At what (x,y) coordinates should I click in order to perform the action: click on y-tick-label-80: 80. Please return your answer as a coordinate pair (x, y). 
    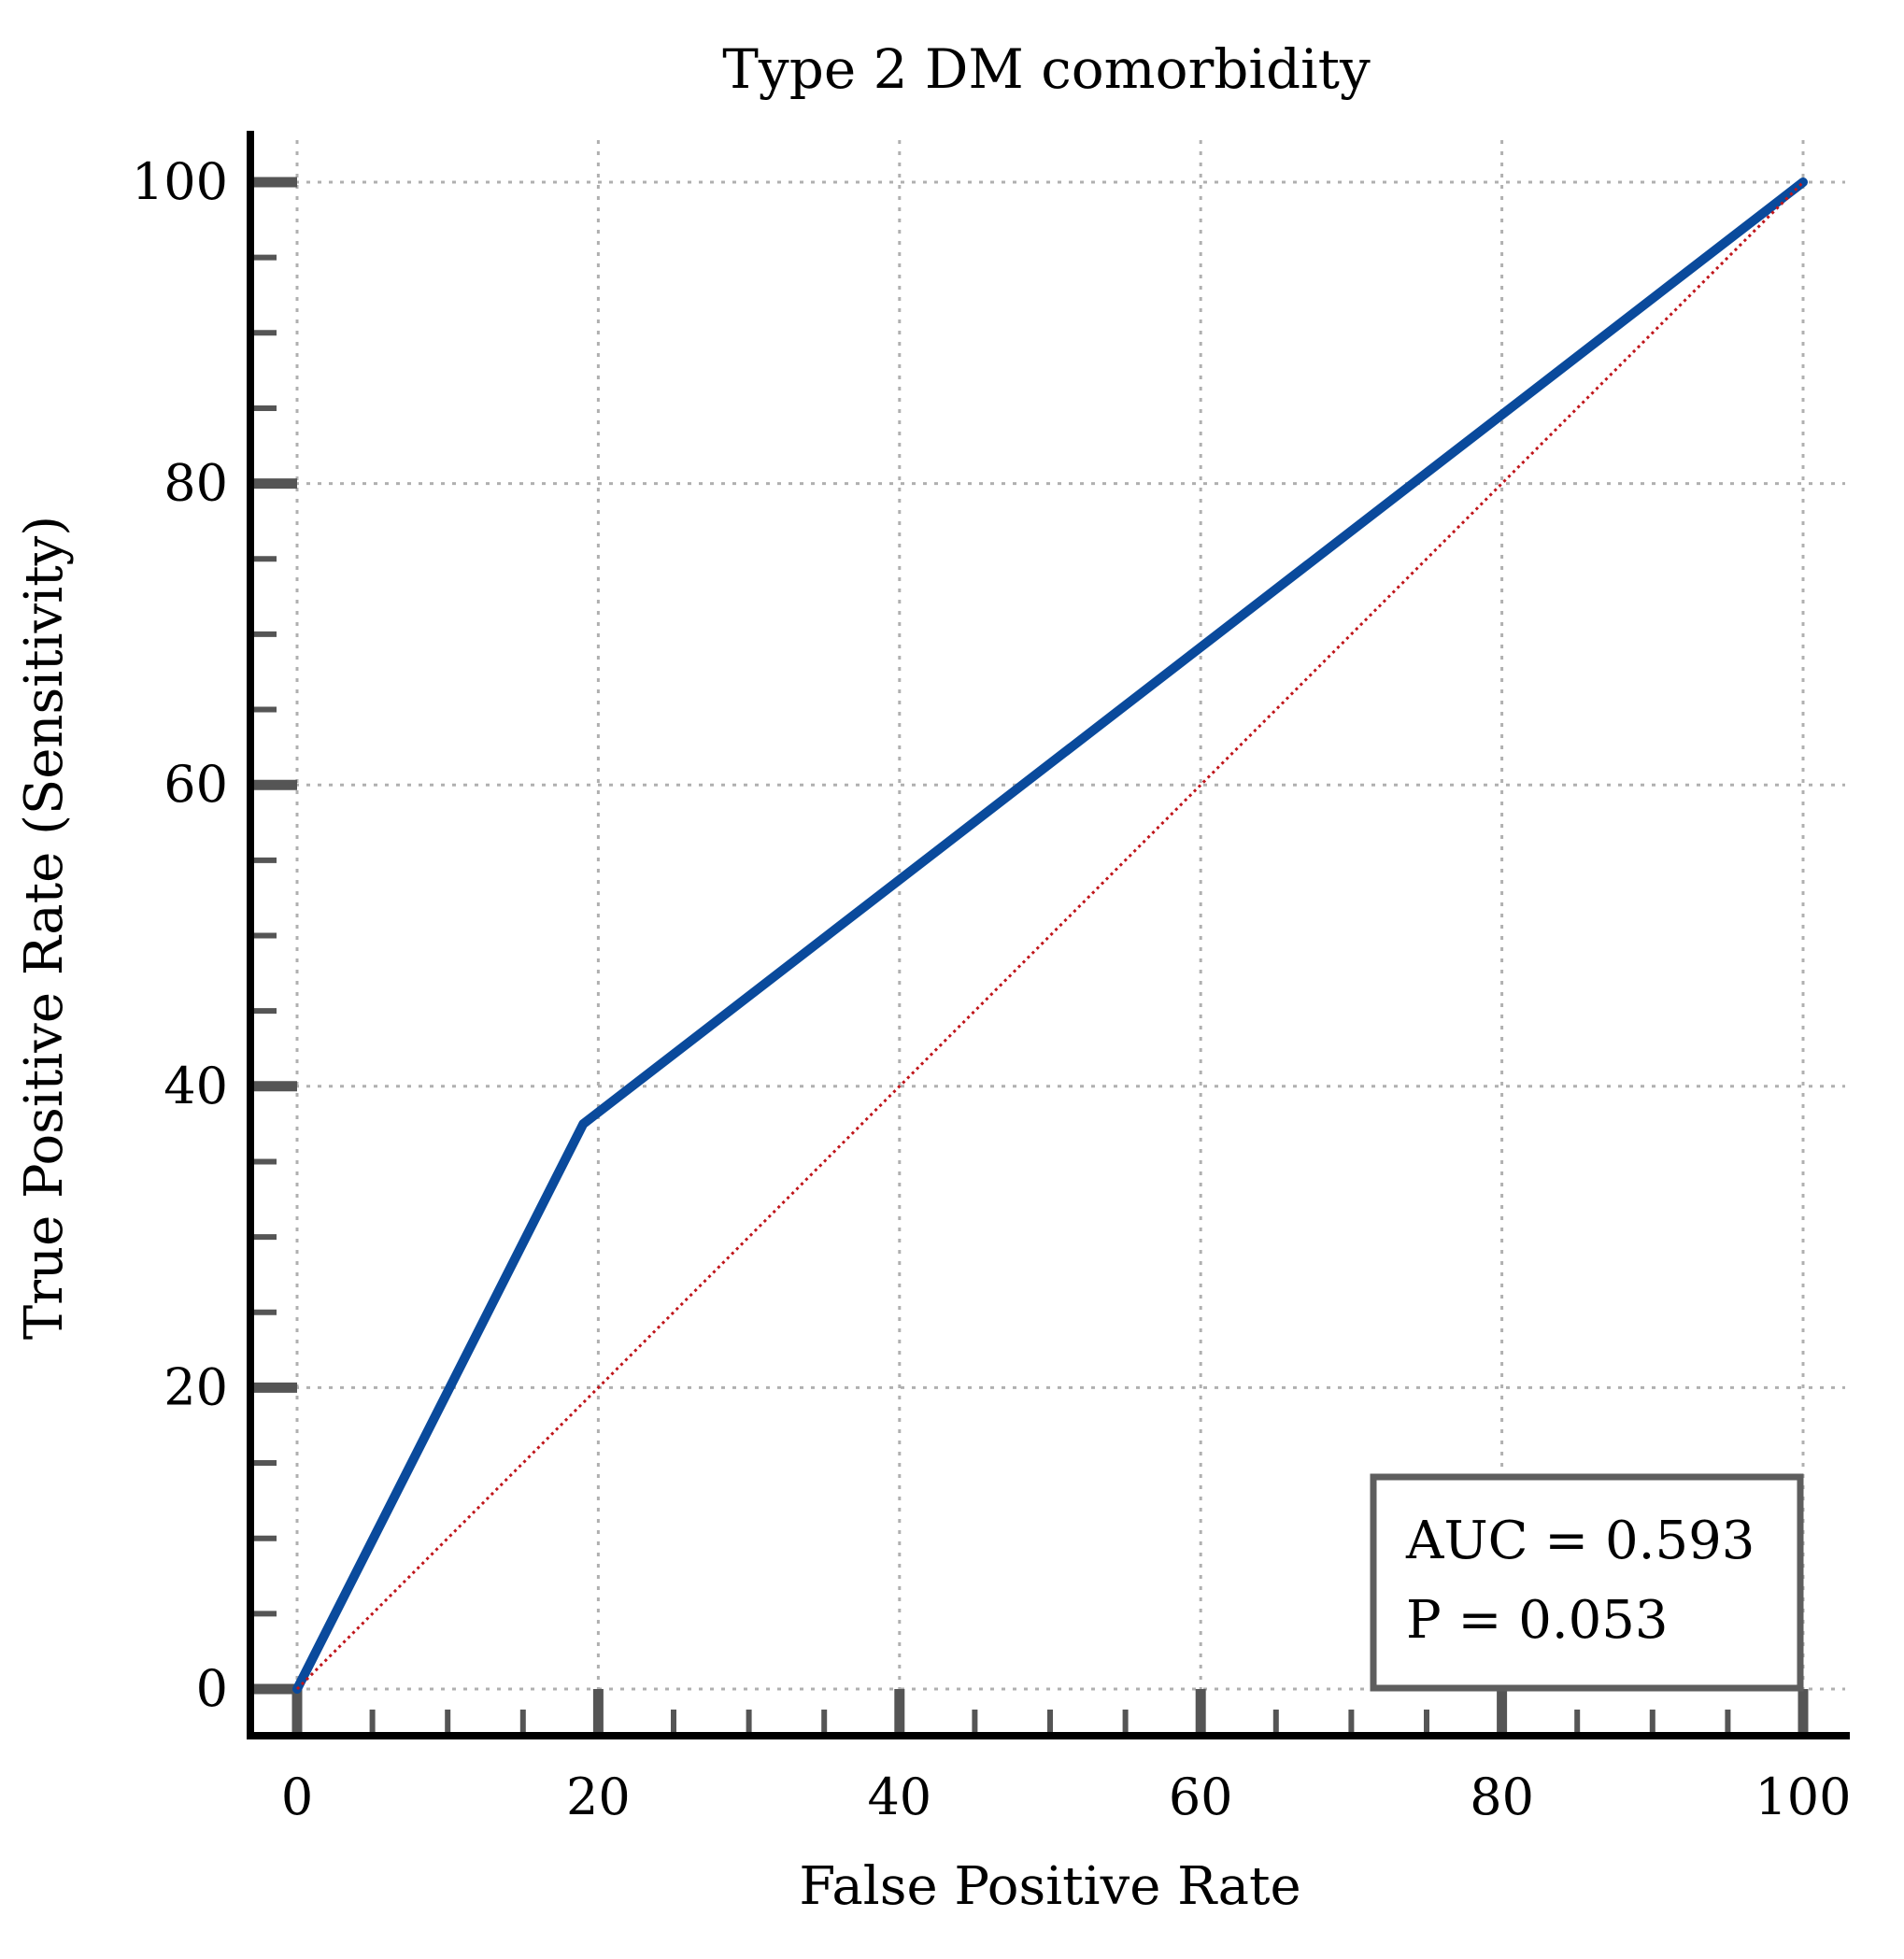
    Looking at the image, I should click on (195, 483).